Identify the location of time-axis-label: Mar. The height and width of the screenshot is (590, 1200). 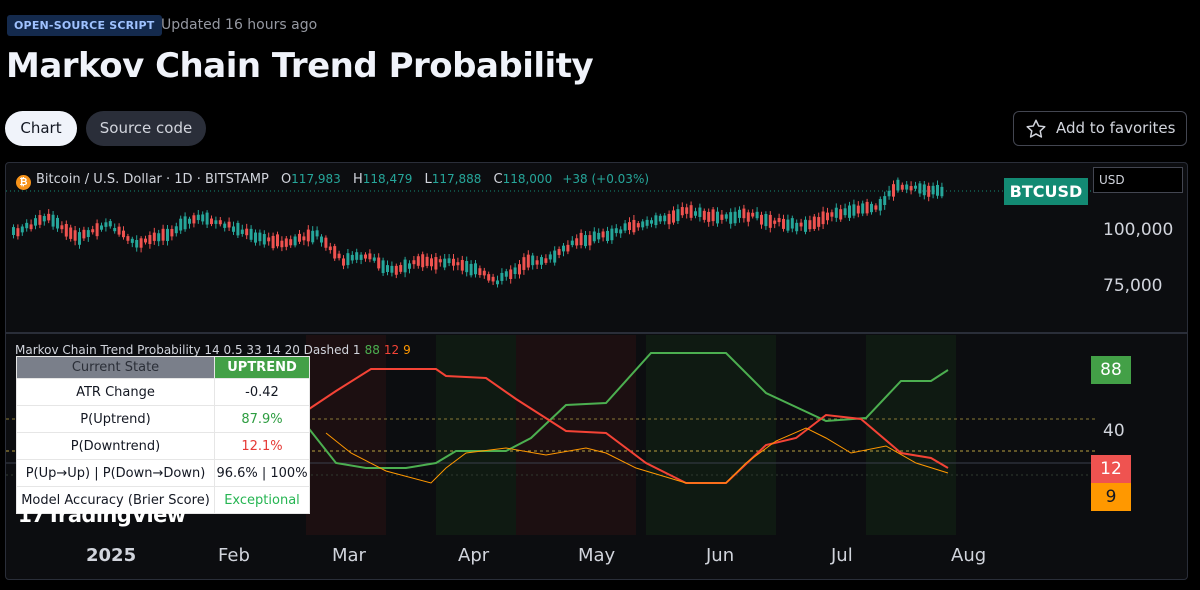
(349, 555).